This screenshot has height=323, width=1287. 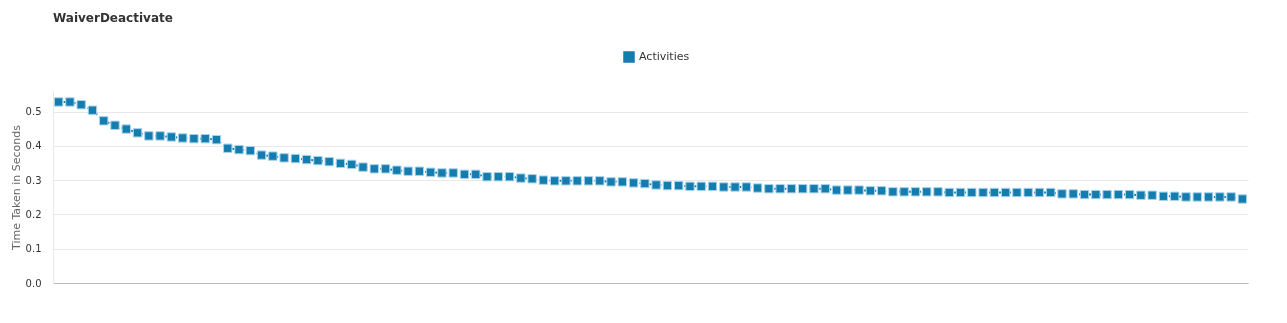 What do you see at coordinates (33, 283) in the screenshot?
I see `y-tick-label: 0.0` at bounding box center [33, 283].